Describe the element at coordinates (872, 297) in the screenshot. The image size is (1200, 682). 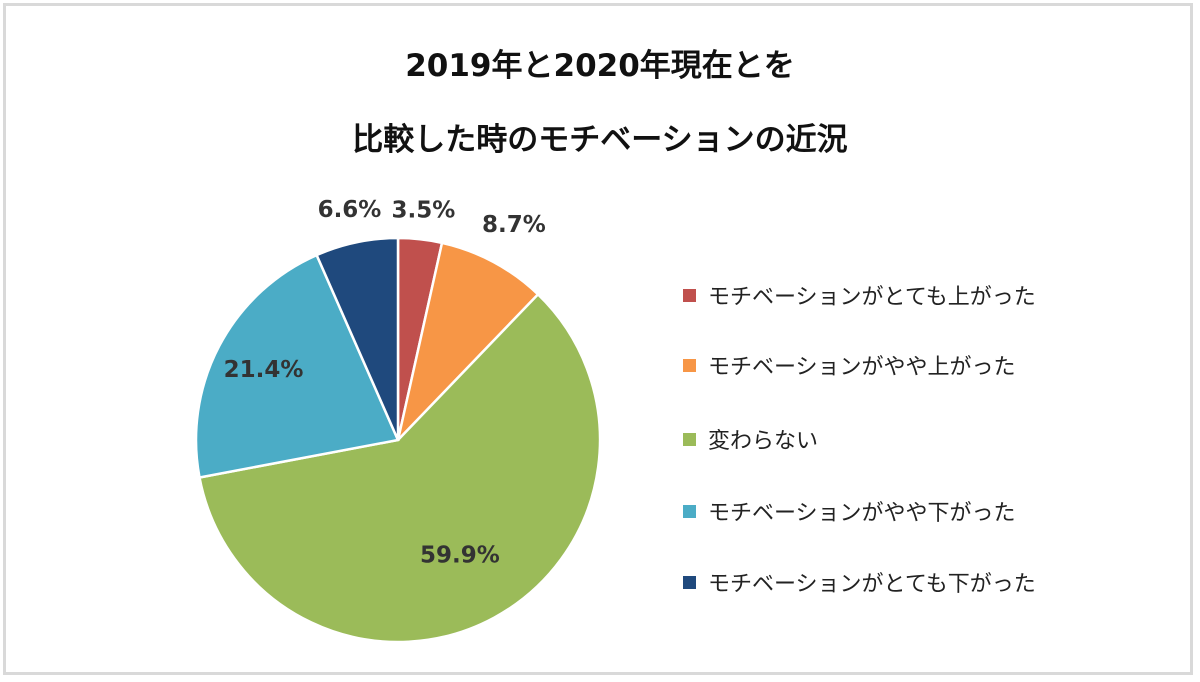
I see `legend-label: モチベーションがとても上がった` at that location.